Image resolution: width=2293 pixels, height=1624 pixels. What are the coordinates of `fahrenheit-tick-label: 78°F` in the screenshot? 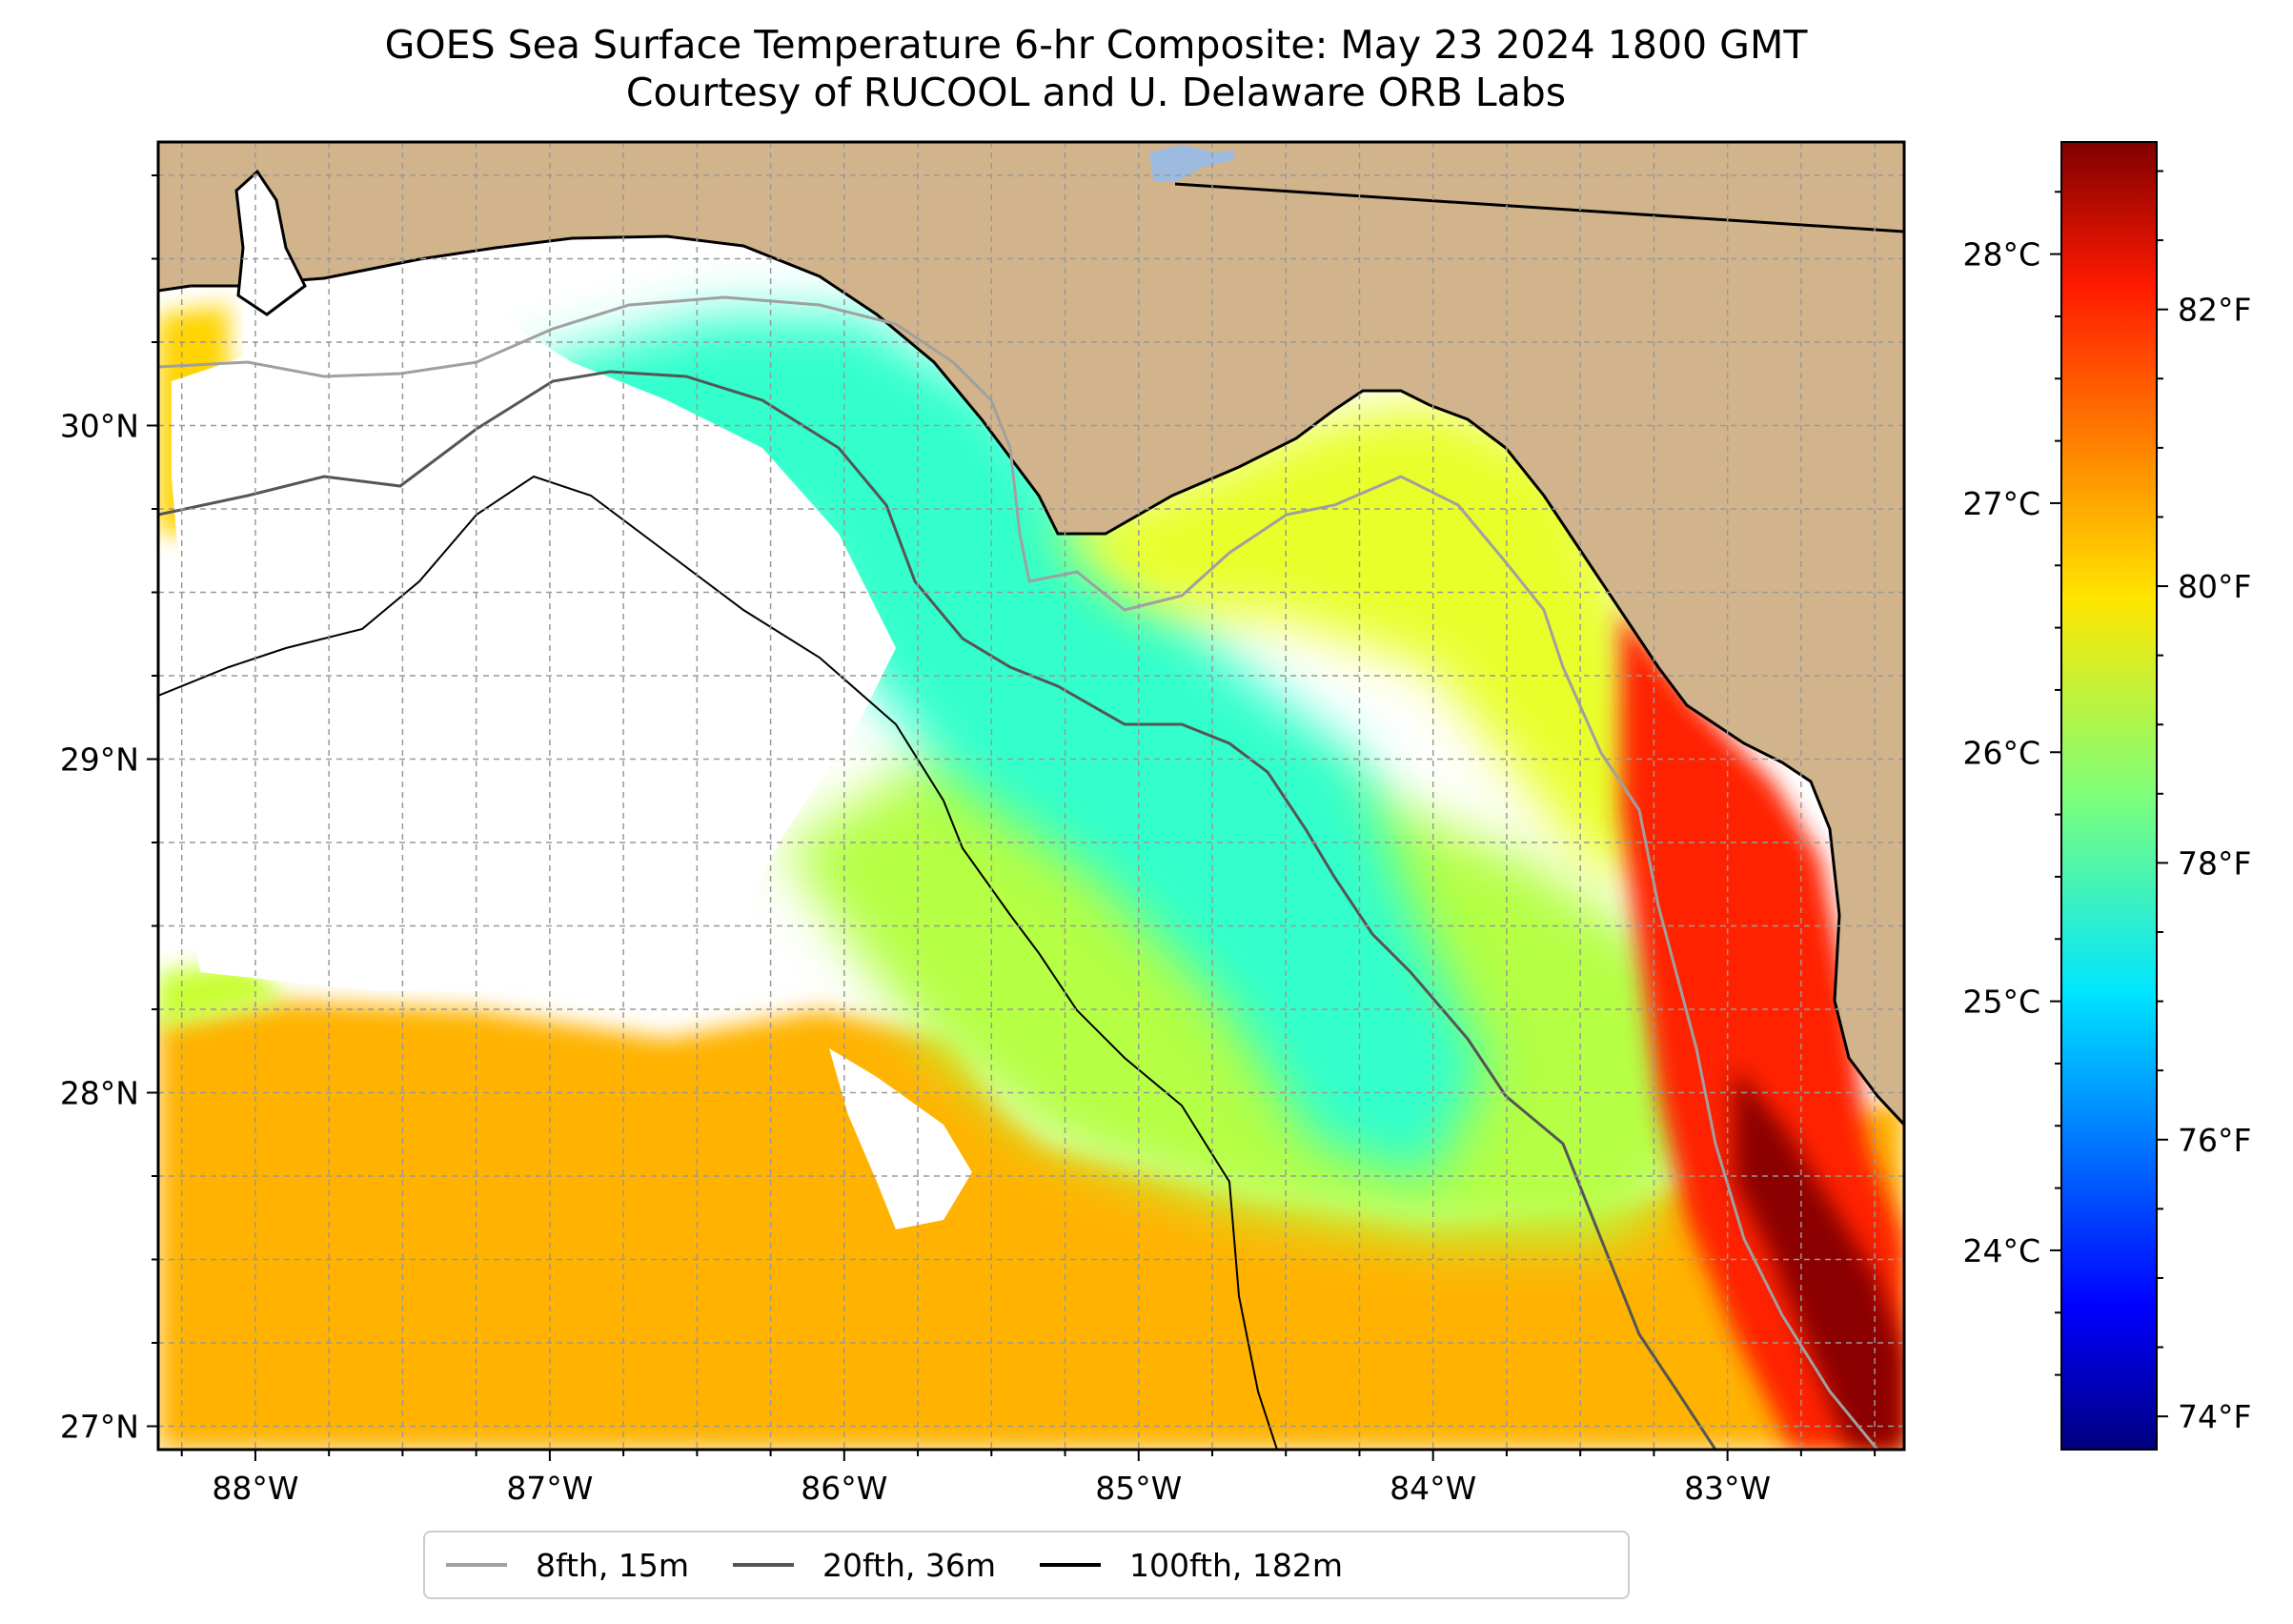 It's located at (2214, 863).